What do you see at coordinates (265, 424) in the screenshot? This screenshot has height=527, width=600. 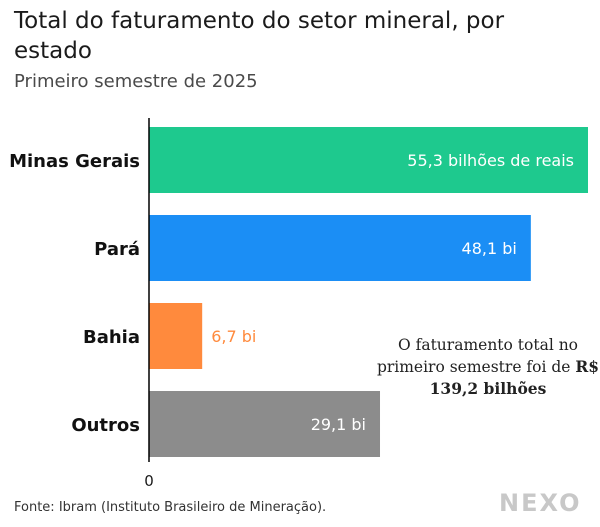 I see `bar-outros` at bounding box center [265, 424].